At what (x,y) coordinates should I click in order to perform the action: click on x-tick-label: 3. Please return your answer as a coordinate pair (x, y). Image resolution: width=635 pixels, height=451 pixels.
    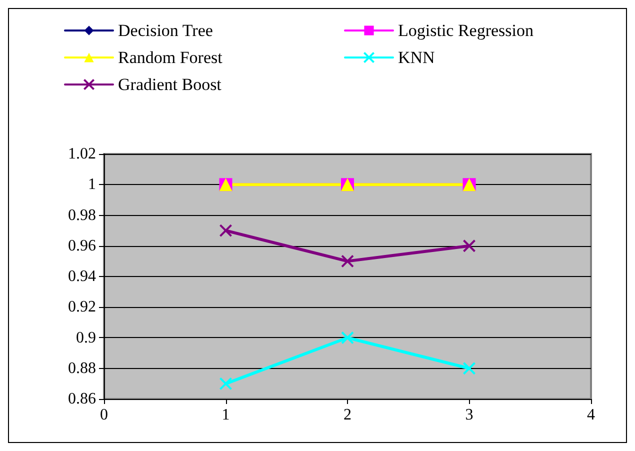
    Looking at the image, I should click on (469, 415).